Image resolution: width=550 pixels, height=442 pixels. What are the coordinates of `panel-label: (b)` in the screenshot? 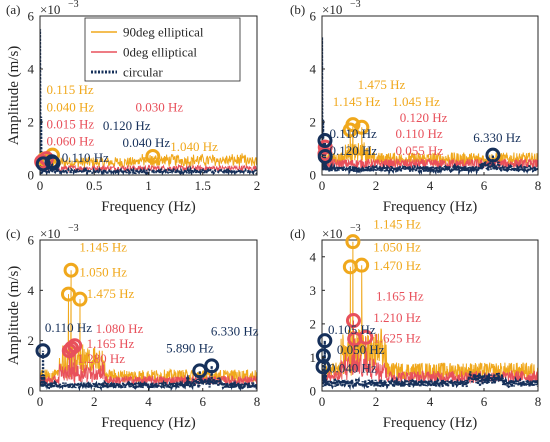 It's located at (297, 9).